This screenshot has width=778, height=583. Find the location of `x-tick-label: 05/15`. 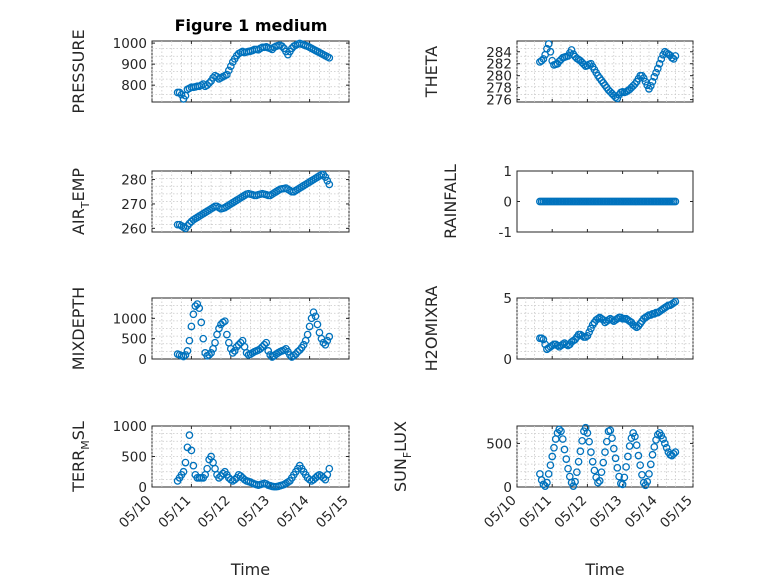

x-tick-label: 05/15 is located at coordinates (332, 512).